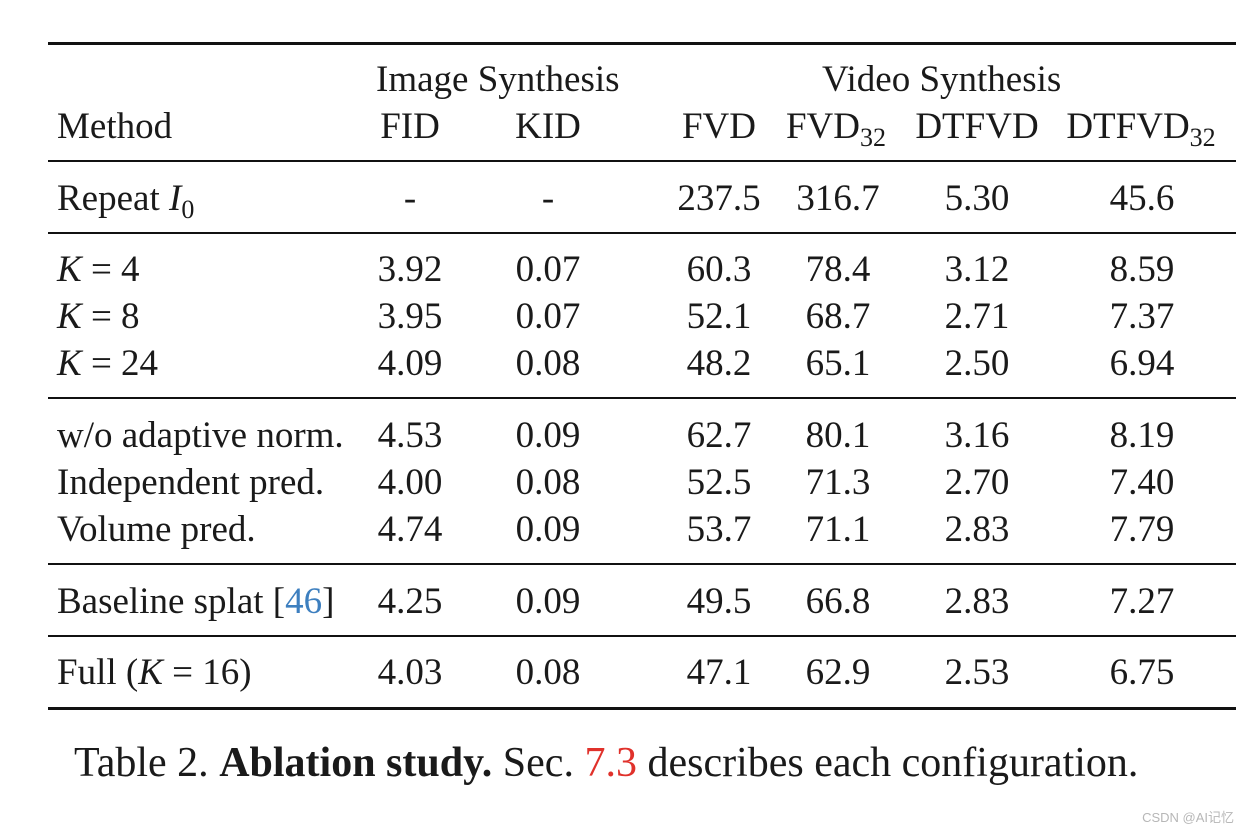 The width and height of the screenshot is (1248, 832). What do you see at coordinates (977, 529) in the screenshot?
I see `row-6-dtfvd: 2.83` at bounding box center [977, 529].